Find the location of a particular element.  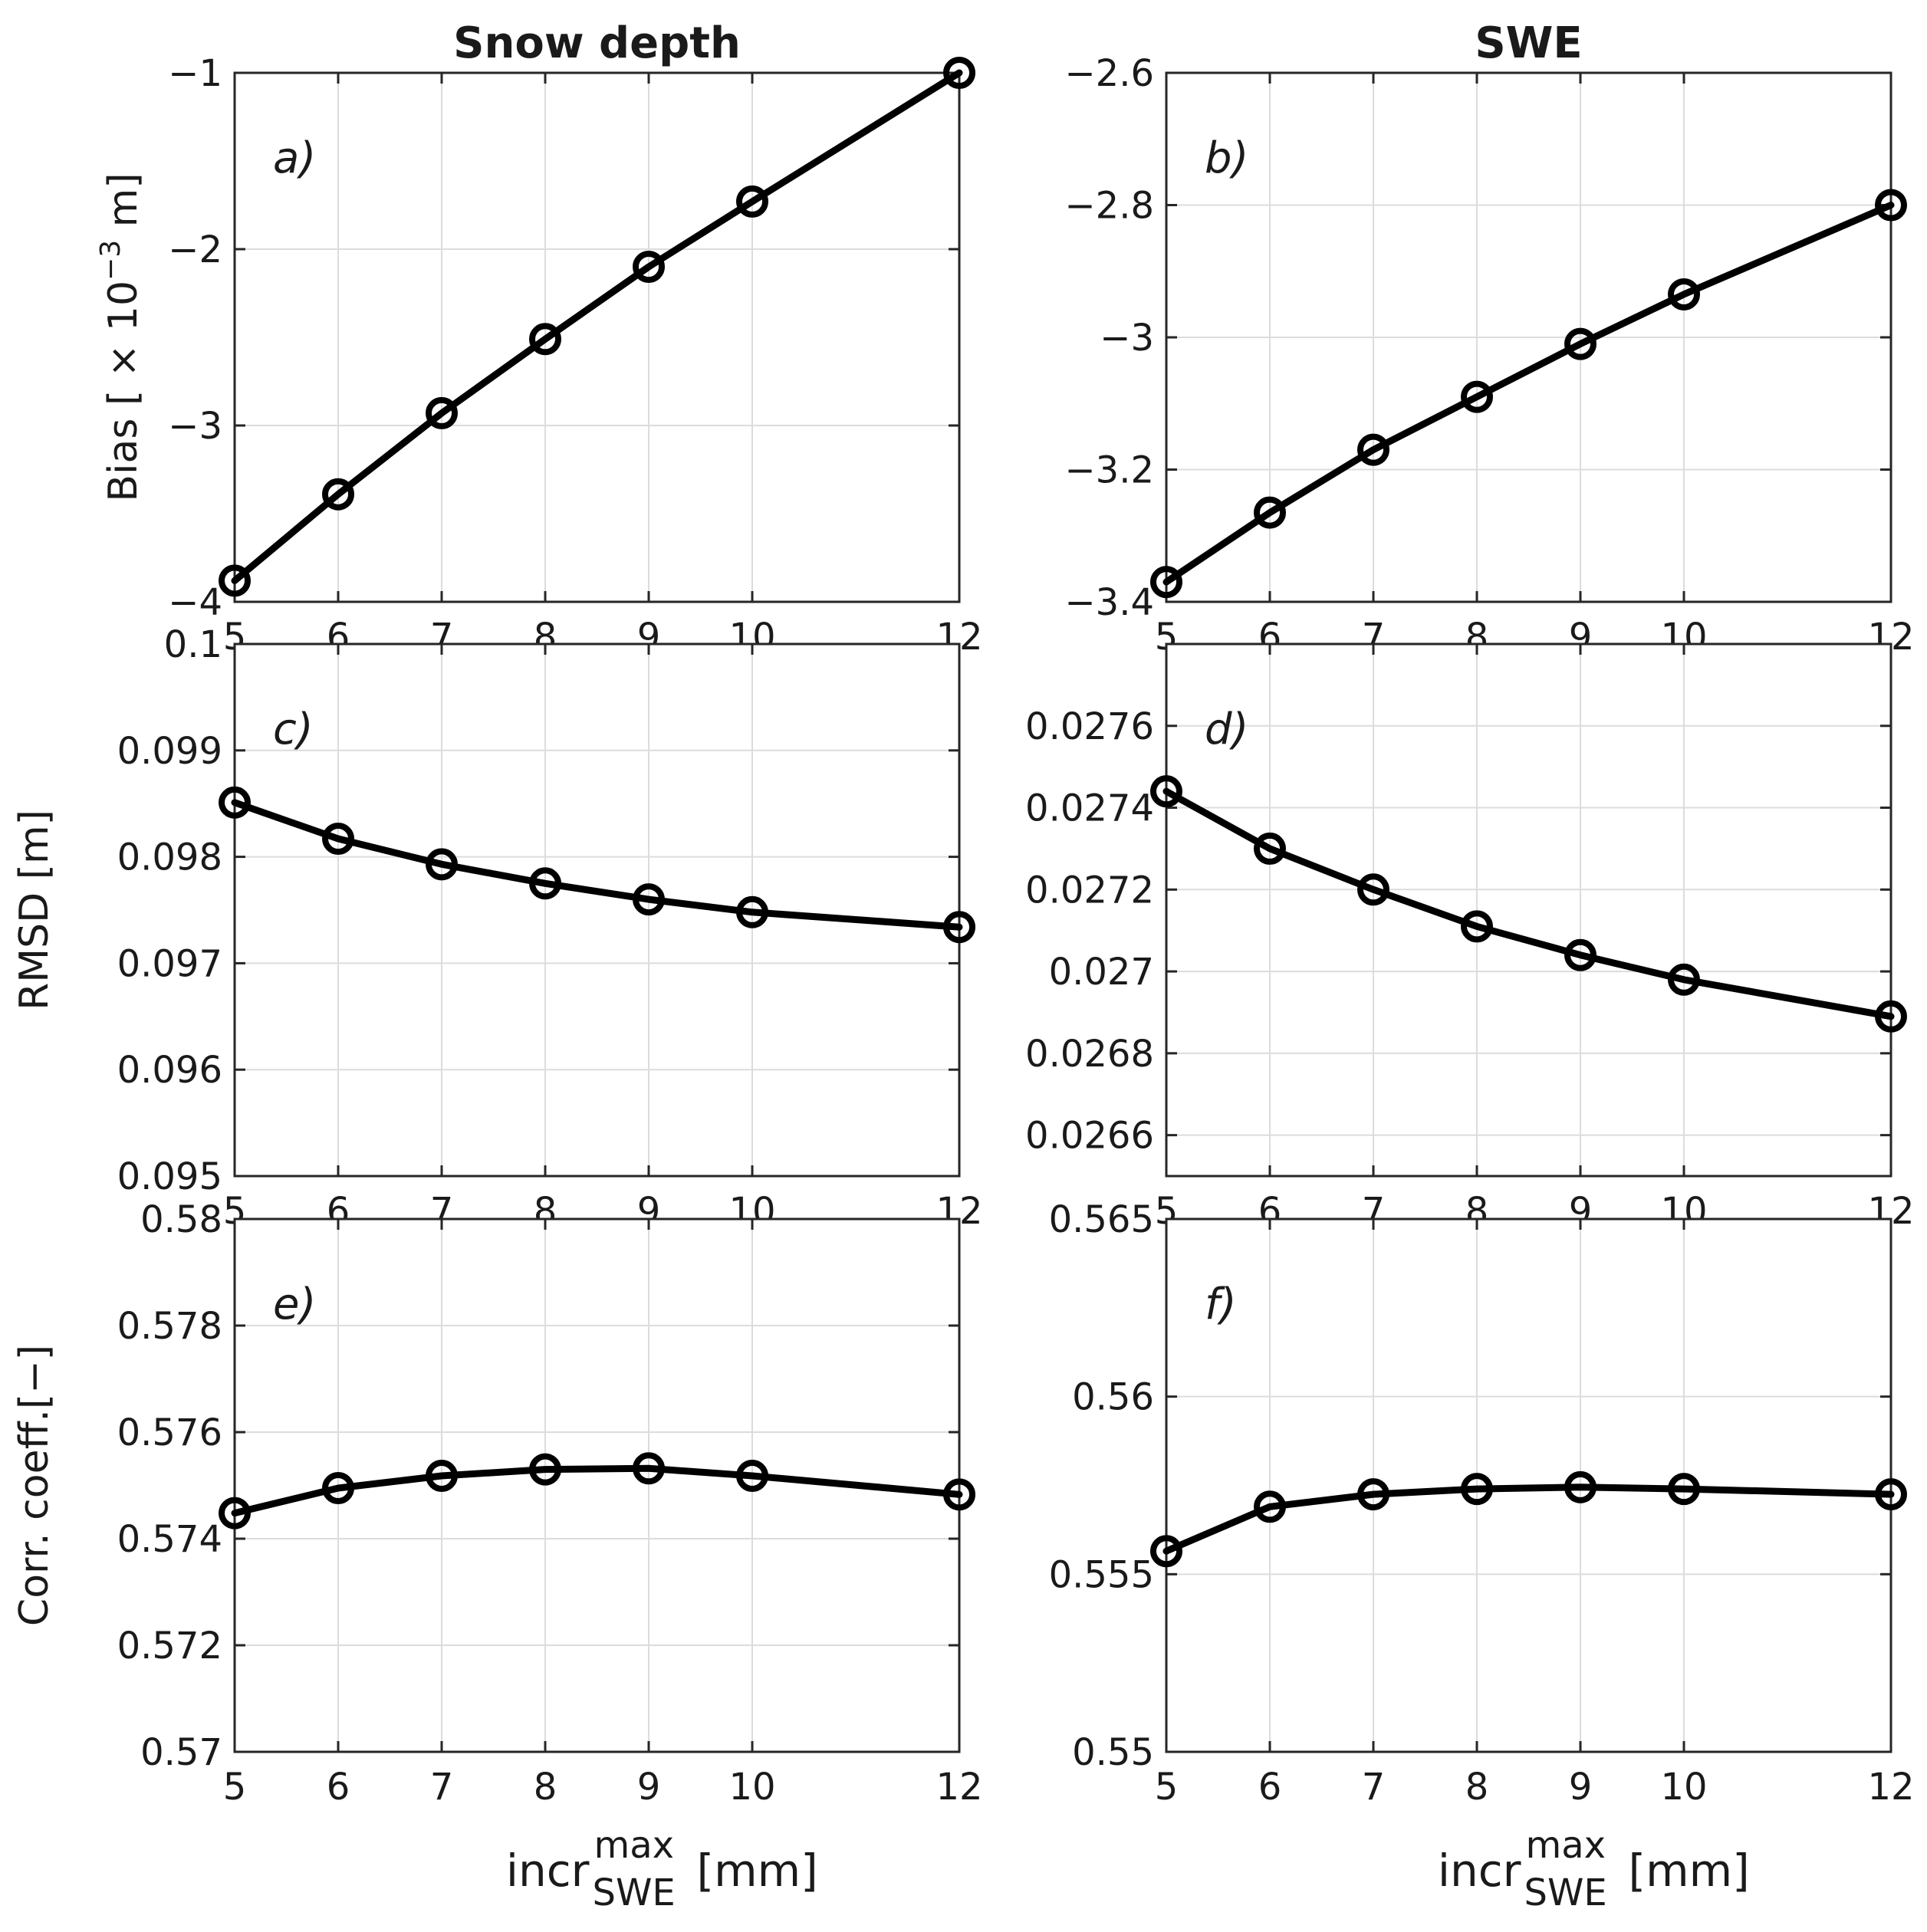

y-tick-label: 0.095 is located at coordinates (169, 1176).